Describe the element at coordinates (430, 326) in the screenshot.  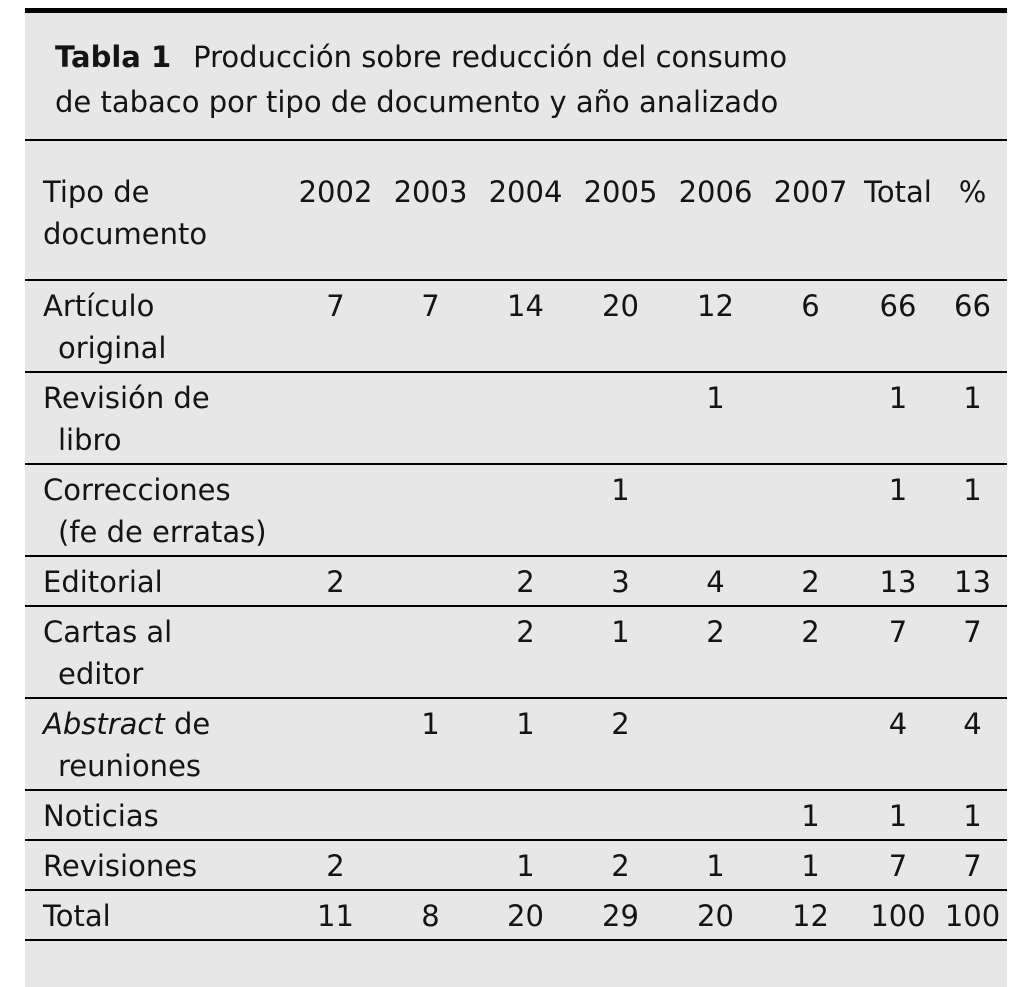
I see `cell-2003: 7` at that location.